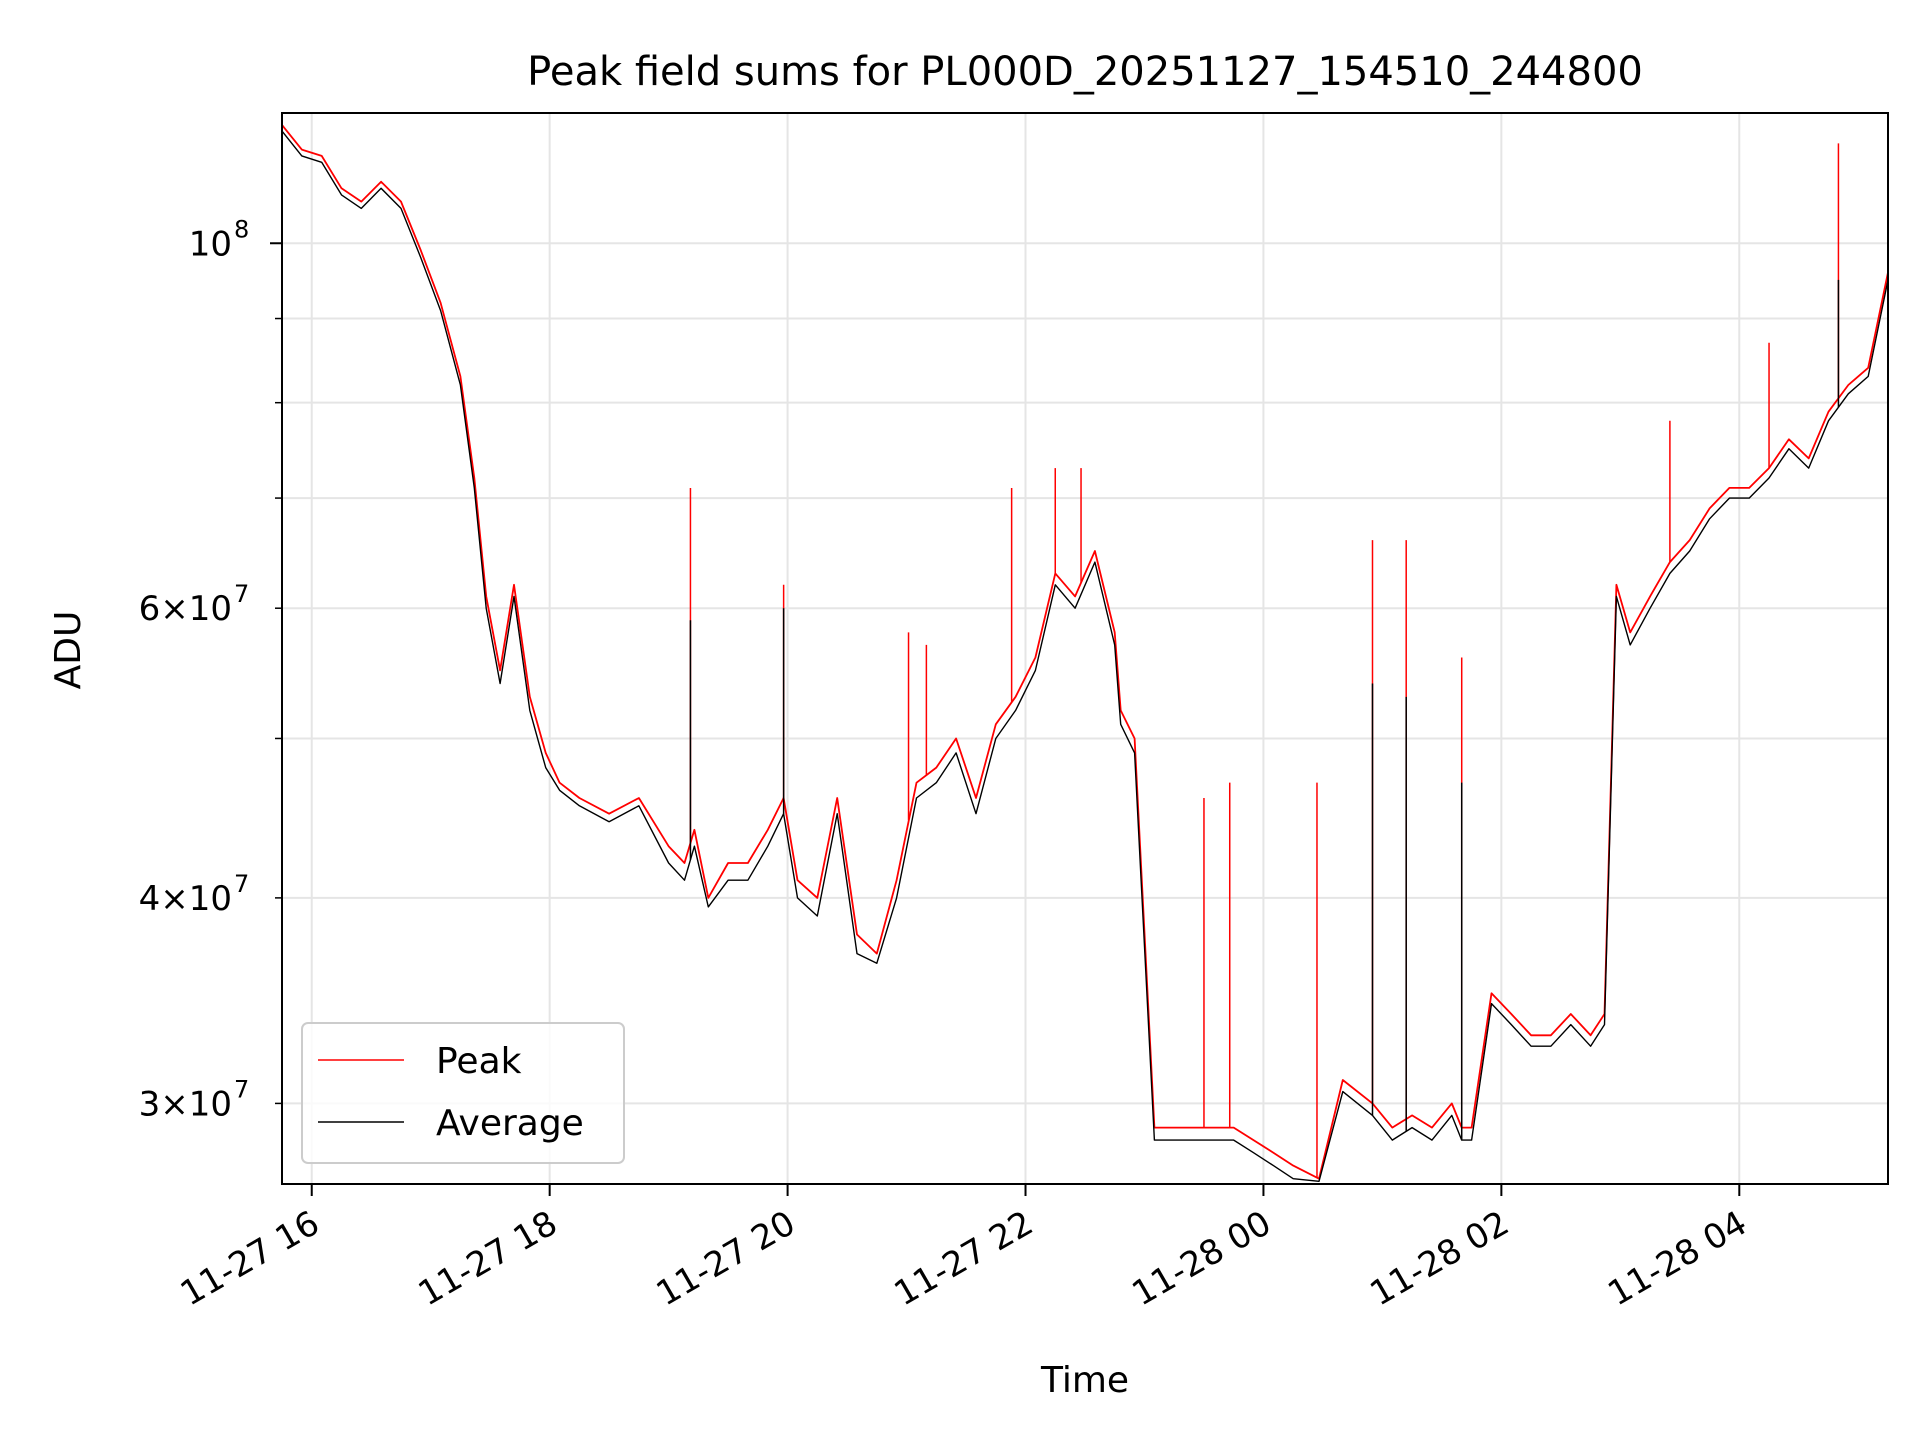 The width and height of the screenshot is (1920, 1440). What do you see at coordinates (68, 650) in the screenshot?
I see `y-axis-label: ADU` at bounding box center [68, 650].